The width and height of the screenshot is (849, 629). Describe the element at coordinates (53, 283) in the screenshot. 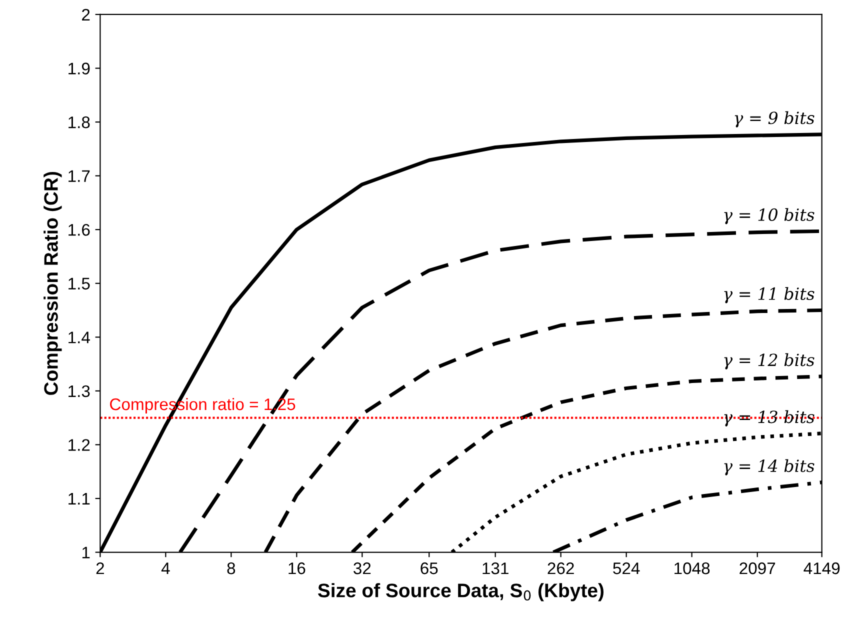

I see `y-axis-title: Compression Ratio (CR)` at that location.